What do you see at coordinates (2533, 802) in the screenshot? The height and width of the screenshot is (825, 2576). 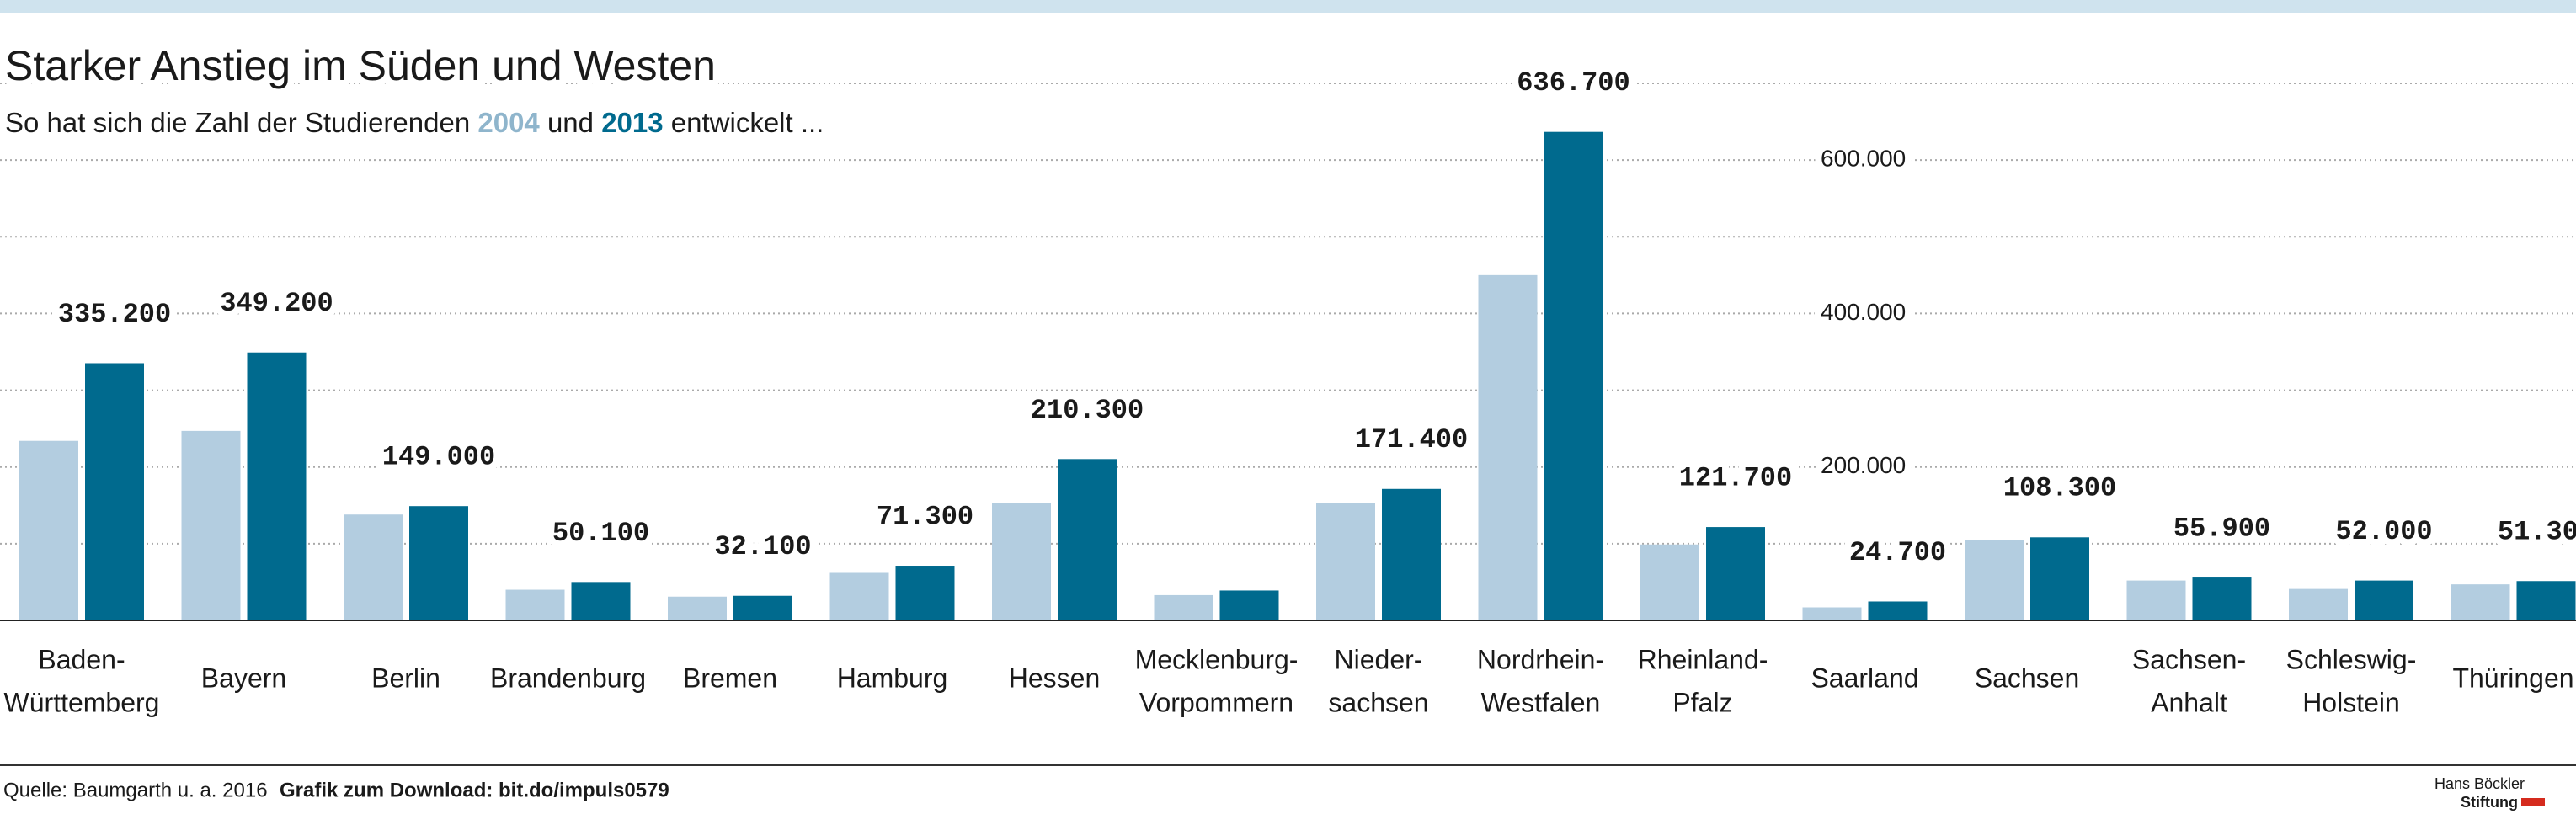 I see `logo-mark` at bounding box center [2533, 802].